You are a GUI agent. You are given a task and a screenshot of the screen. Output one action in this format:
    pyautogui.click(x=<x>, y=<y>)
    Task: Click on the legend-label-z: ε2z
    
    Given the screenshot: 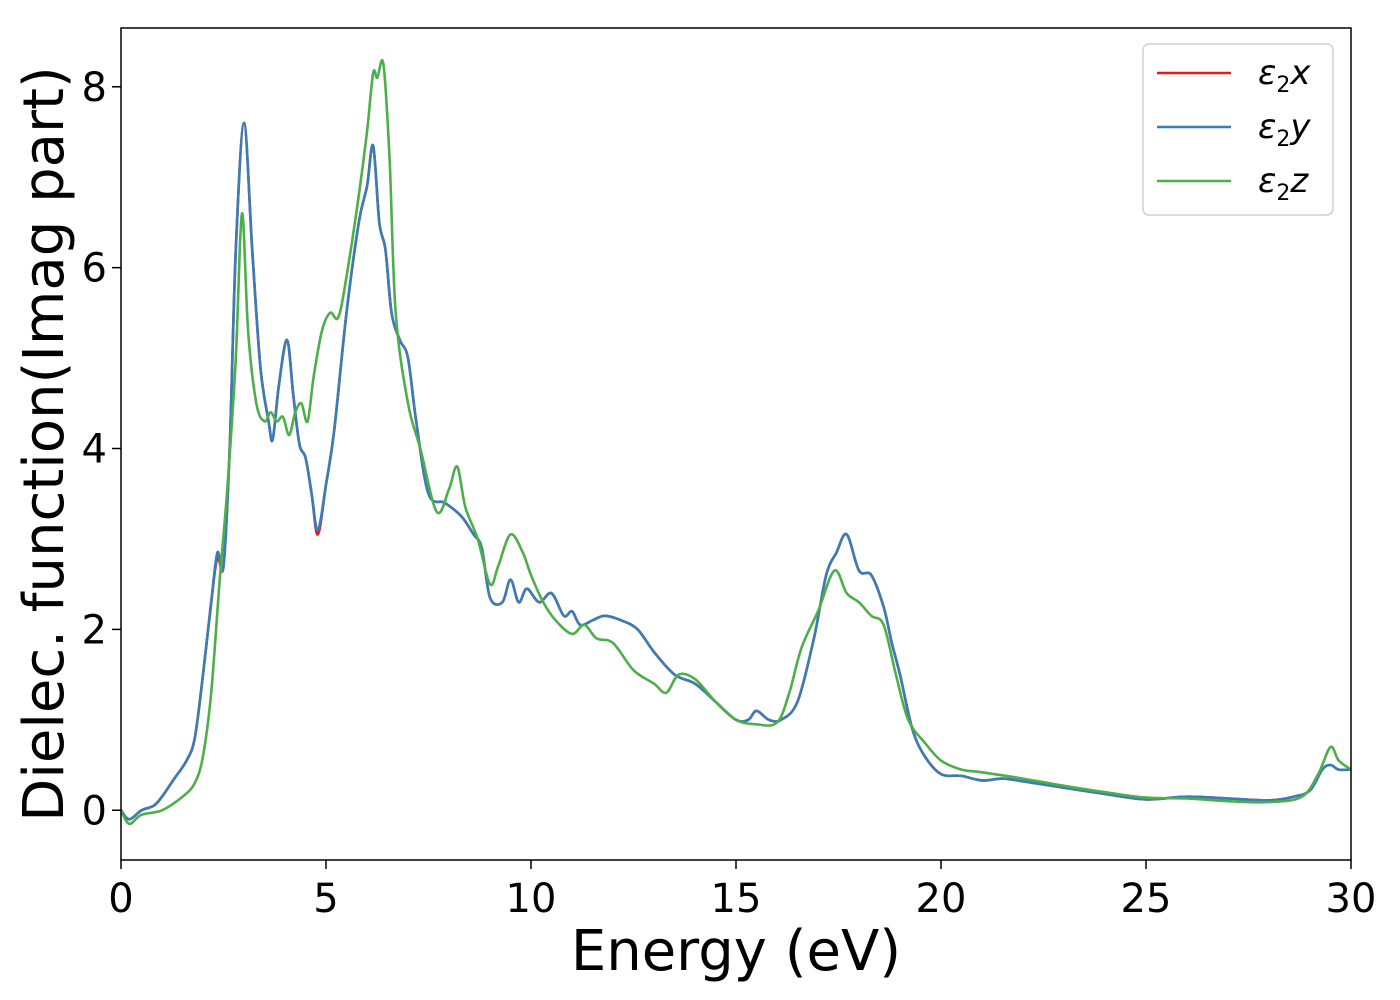 What is the action you would take?
    pyautogui.click(x=1283, y=183)
    